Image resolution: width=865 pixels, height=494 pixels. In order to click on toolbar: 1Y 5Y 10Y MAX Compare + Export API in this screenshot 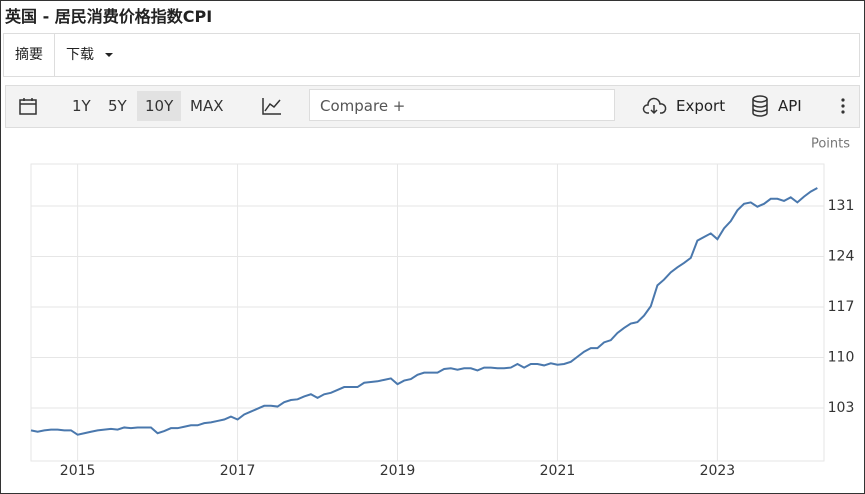, I will do `click(432, 106)`.